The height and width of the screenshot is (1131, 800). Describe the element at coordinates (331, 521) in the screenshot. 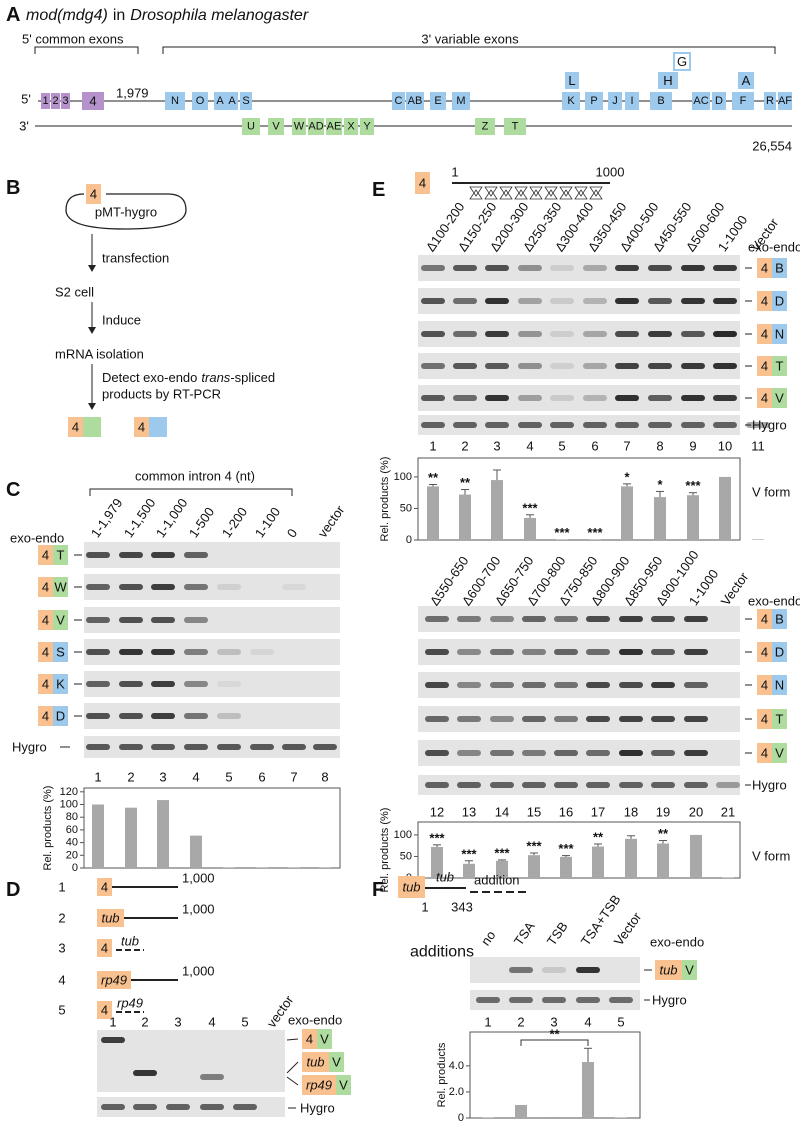

I see `lane-header: vector` at that location.